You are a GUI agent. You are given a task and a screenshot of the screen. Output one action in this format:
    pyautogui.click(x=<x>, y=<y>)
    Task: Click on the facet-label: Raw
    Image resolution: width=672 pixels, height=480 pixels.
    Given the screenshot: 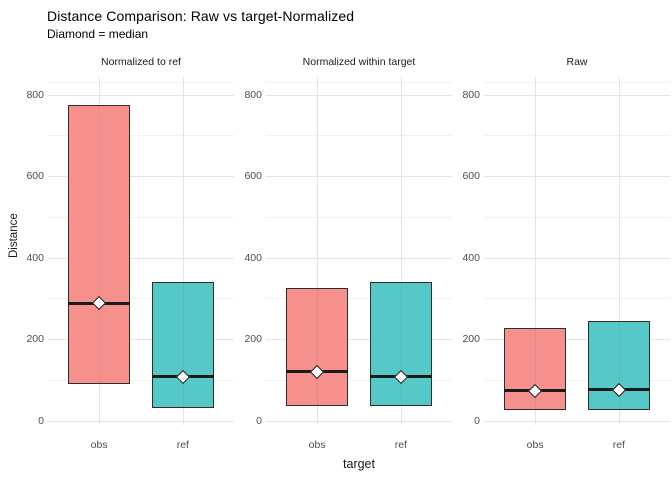 What is the action you would take?
    pyautogui.click(x=577, y=62)
    